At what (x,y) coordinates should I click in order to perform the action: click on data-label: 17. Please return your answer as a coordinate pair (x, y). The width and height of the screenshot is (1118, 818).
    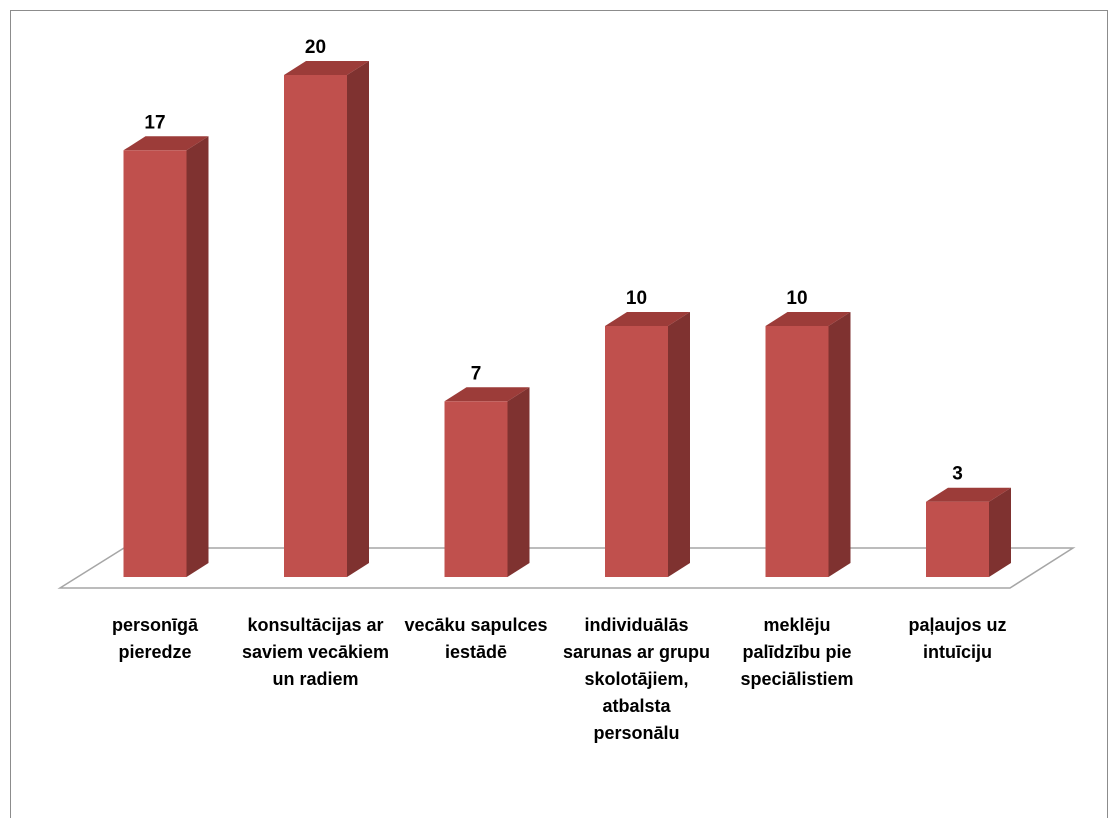
    Looking at the image, I should click on (154, 122).